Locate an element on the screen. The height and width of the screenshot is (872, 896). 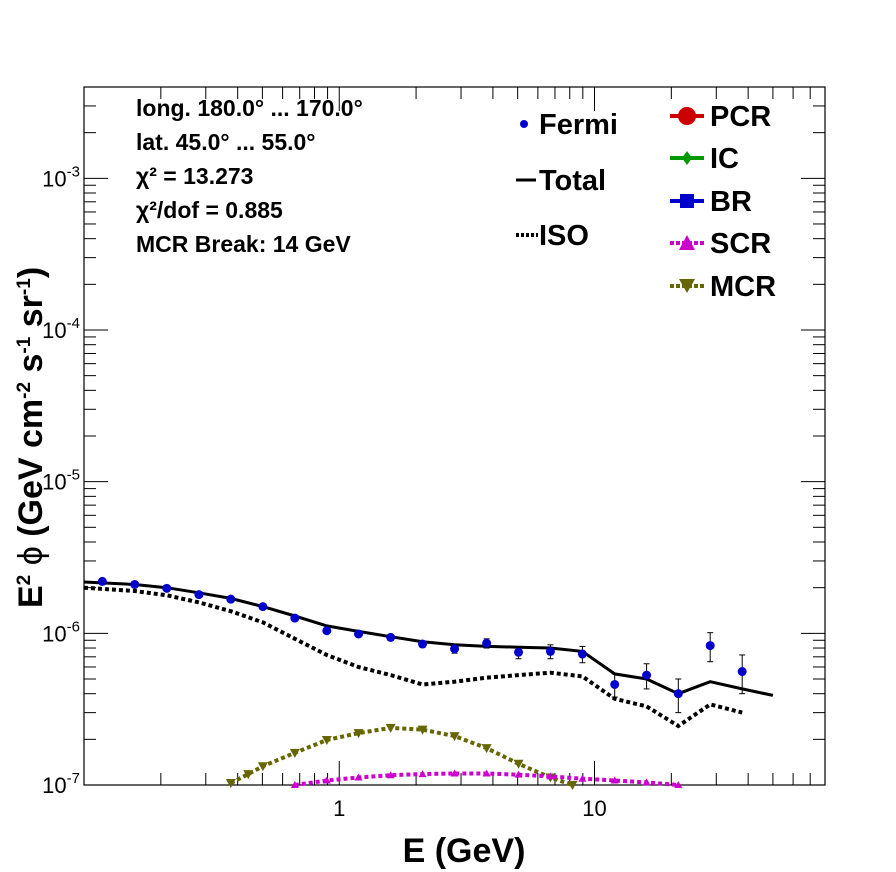
x-tick-label: 1 is located at coordinates (339, 808).